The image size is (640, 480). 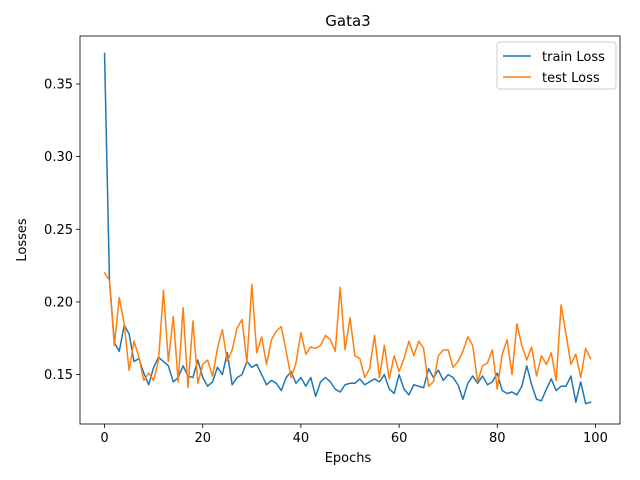 I want to click on y-tick-label: 0.35, so click(x=58, y=84).